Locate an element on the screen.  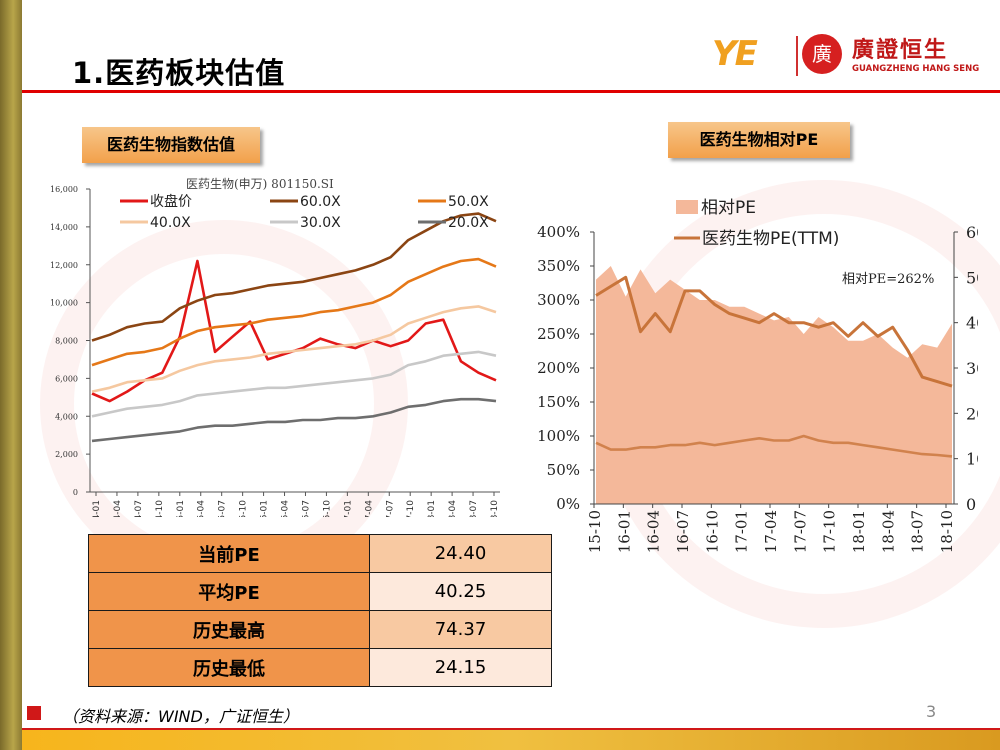
x-tick-label: 15-04 is located at coordinates (202, 508).